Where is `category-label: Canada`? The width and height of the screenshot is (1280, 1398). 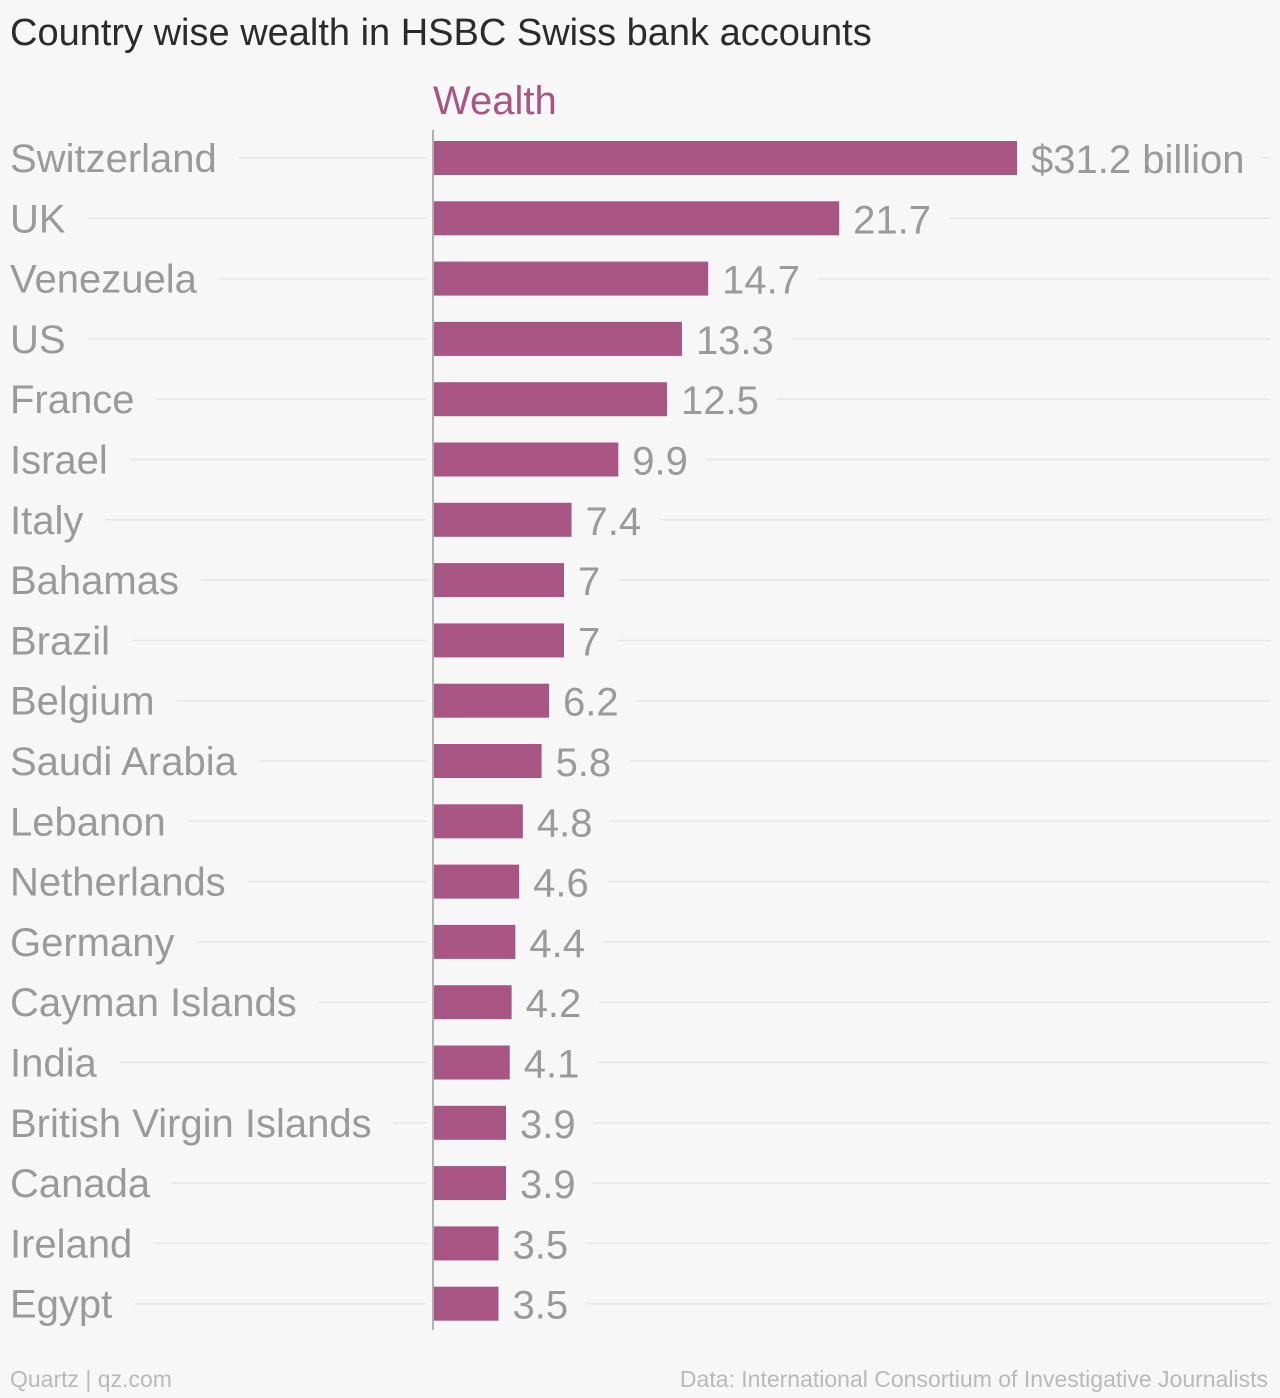
category-label: Canada is located at coordinates (80, 1184).